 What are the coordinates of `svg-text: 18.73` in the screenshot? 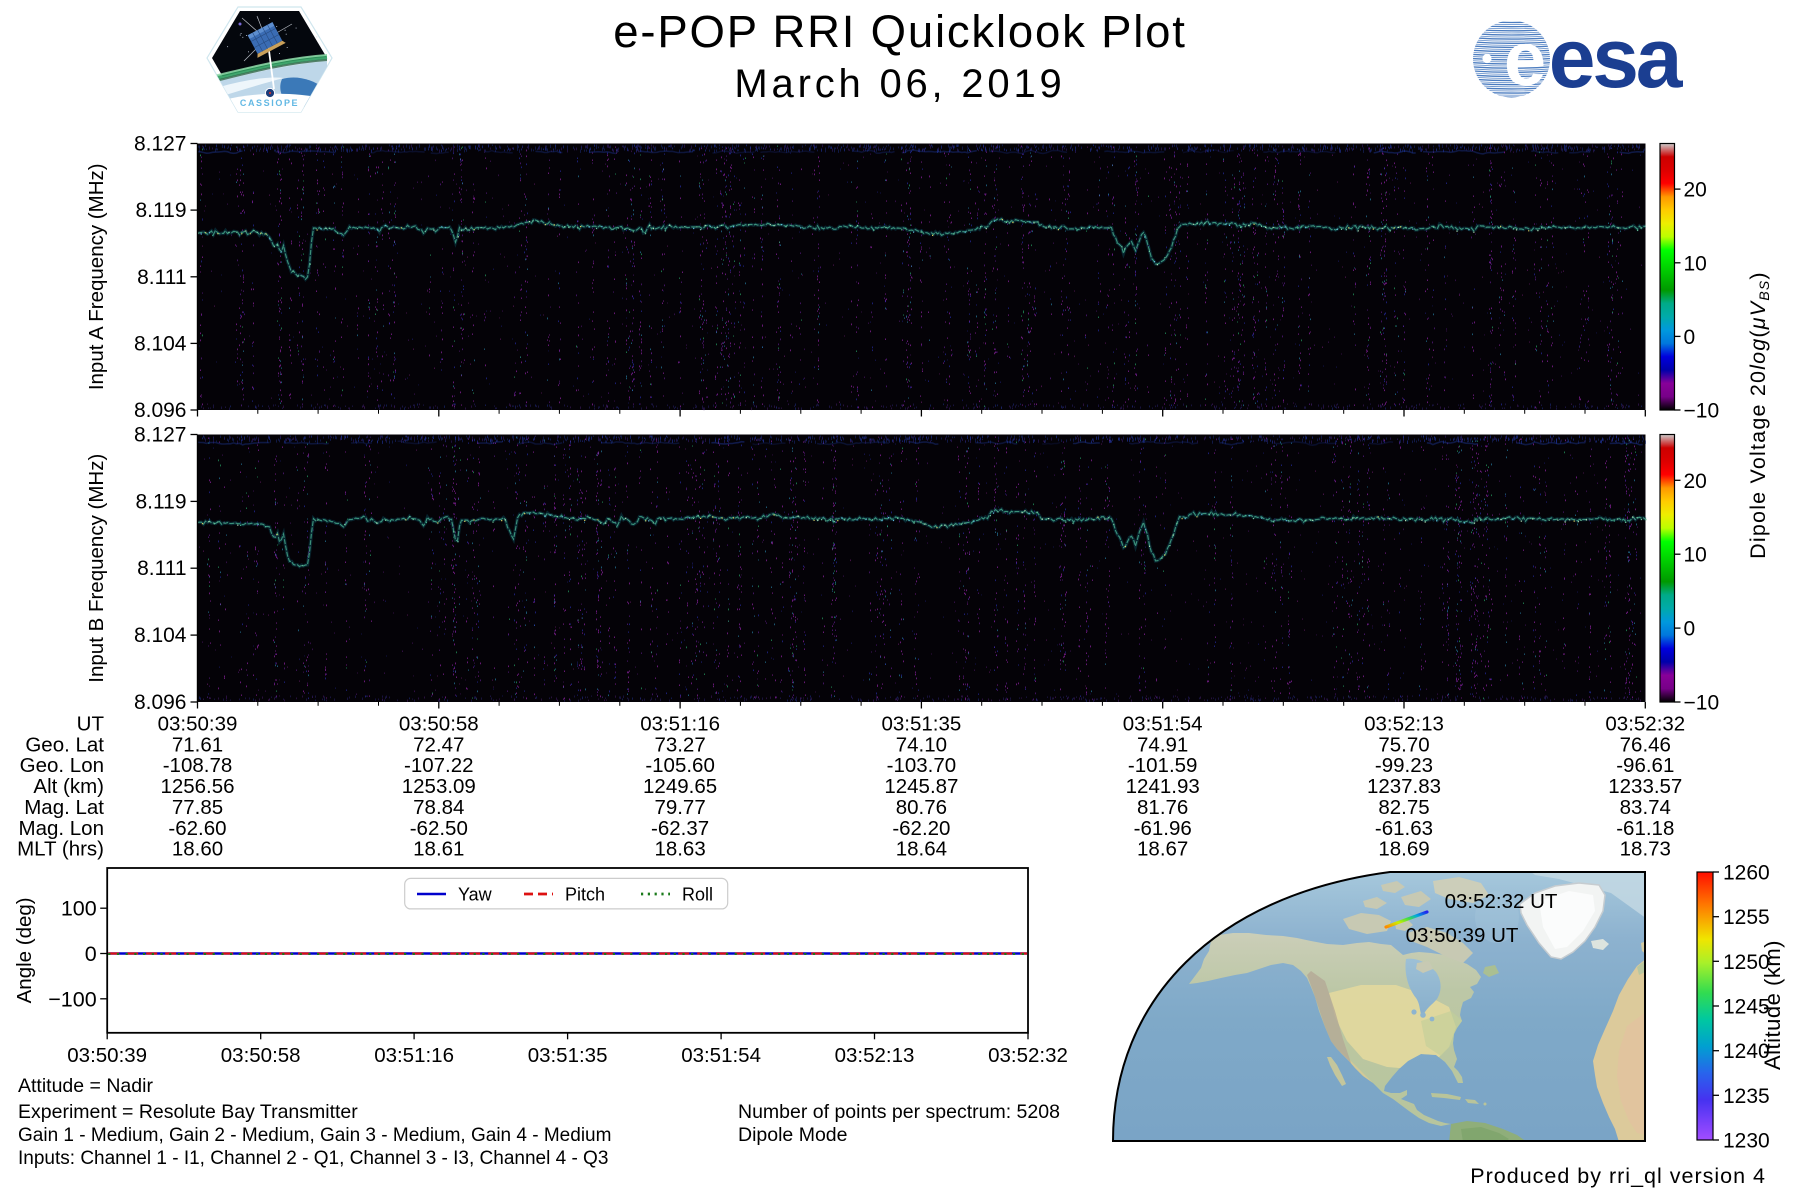 It's located at (1645, 849).